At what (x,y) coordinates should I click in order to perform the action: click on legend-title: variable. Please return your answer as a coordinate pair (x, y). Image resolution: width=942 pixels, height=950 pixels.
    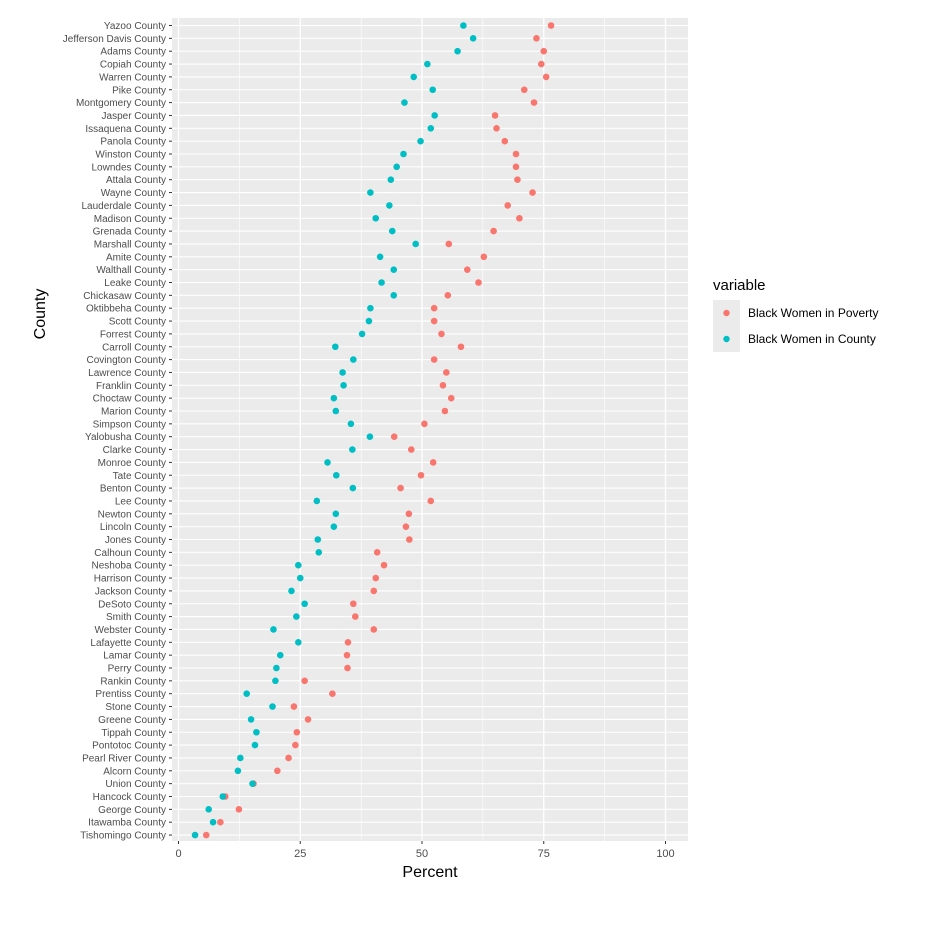
    Looking at the image, I should click on (739, 285).